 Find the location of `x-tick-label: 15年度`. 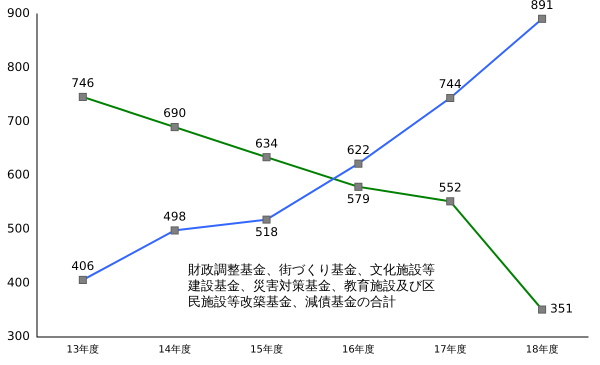

x-tick-label: 15年度 is located at coordinates (266, 350).